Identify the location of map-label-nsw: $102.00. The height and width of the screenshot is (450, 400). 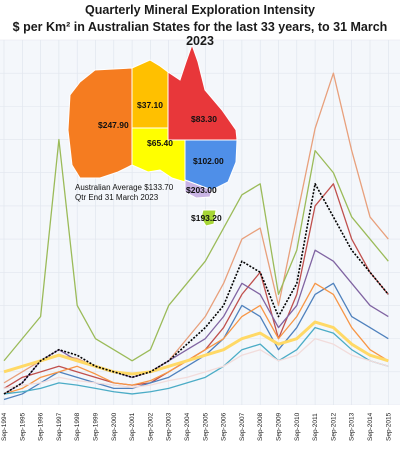
(208, 161).